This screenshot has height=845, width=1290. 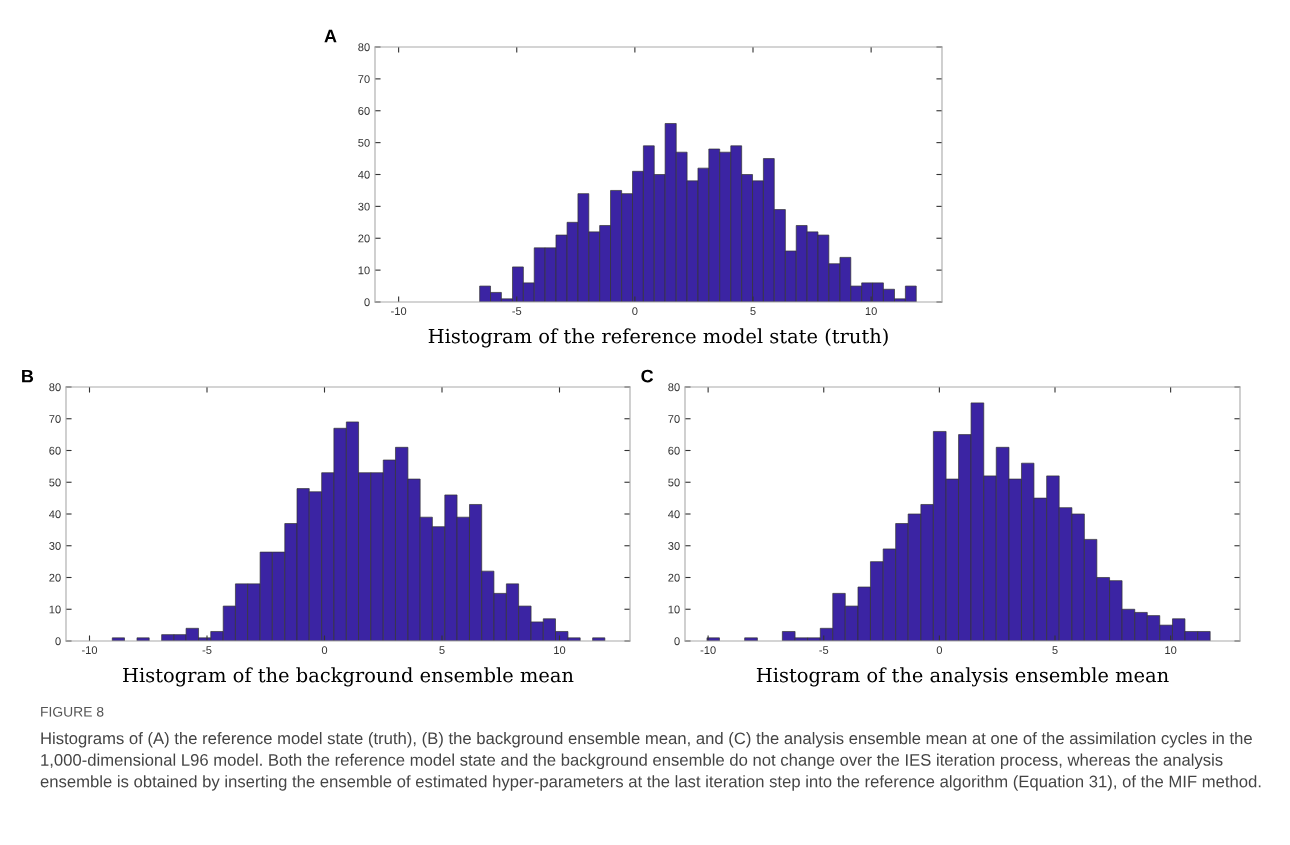 I want to click on x-axis-title: Histogram of the analysis ensemble mean, so click(x=962, y=677).